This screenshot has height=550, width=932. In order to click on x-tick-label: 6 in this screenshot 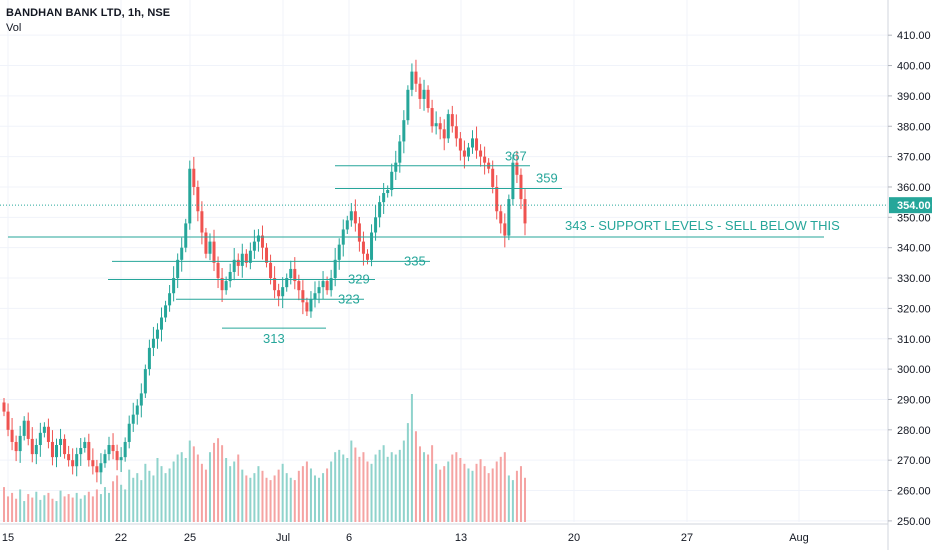, I will do `click(349, 538)`.